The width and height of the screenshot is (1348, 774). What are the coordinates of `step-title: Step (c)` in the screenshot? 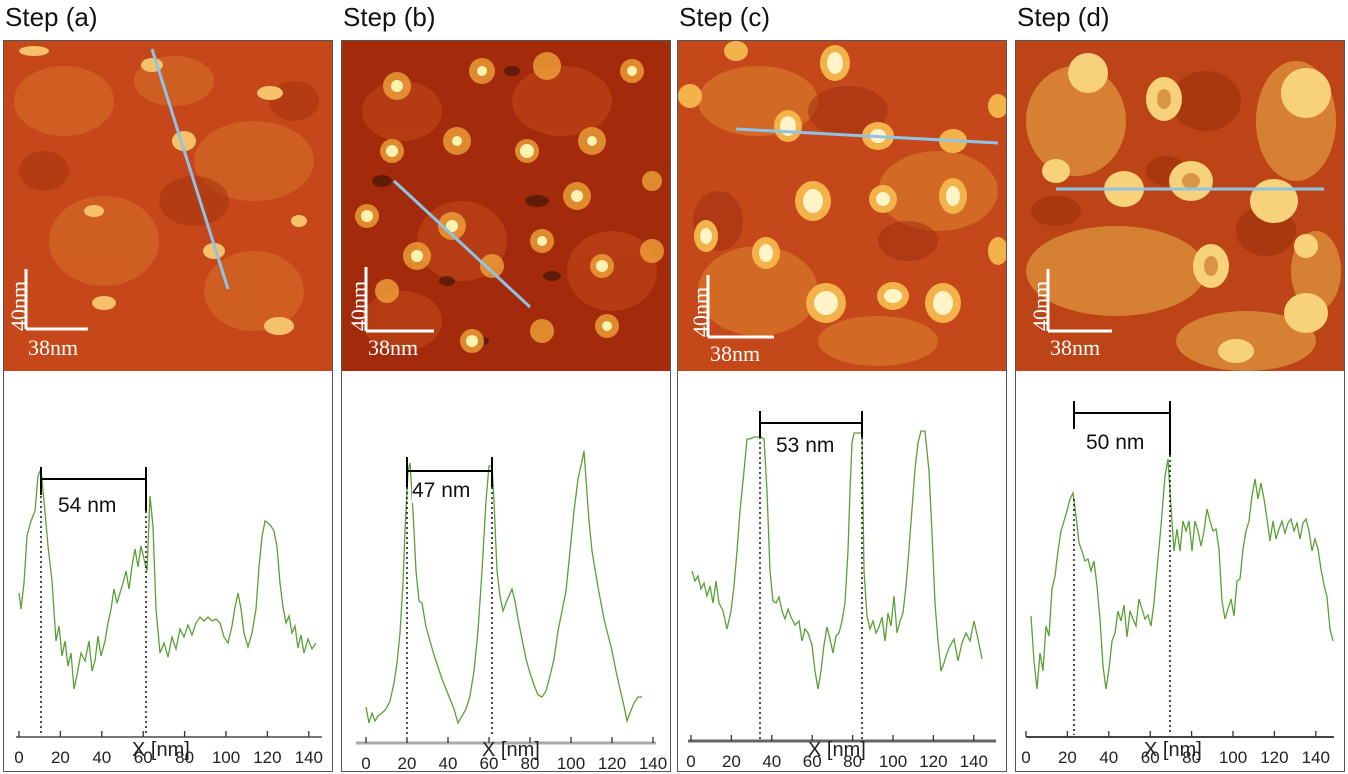 It's located at (725, 17).